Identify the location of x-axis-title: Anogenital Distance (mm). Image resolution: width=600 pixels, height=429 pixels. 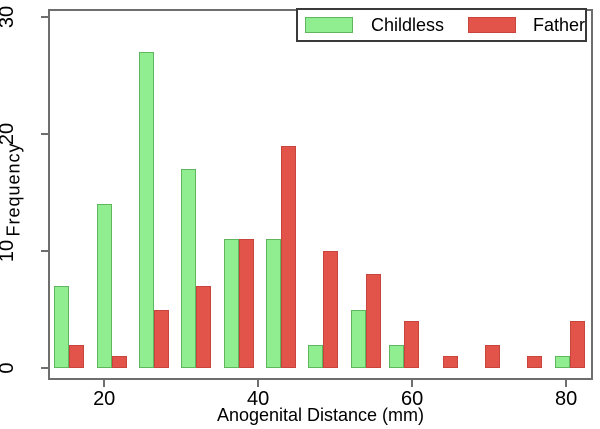
(320, 415).